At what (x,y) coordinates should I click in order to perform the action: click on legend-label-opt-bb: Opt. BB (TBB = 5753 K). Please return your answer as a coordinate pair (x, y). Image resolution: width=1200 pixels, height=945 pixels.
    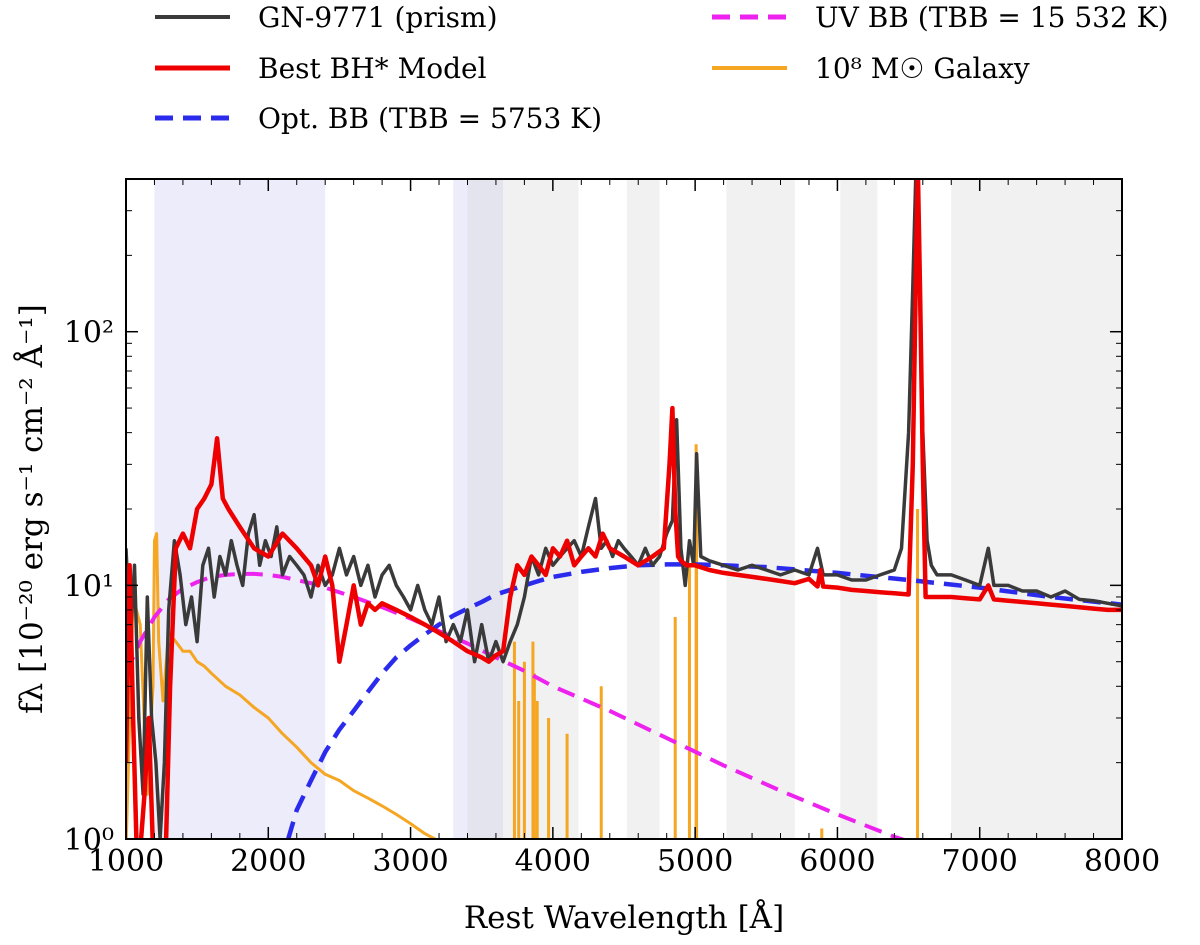
    Looking at the image, I should click on (430, 118).